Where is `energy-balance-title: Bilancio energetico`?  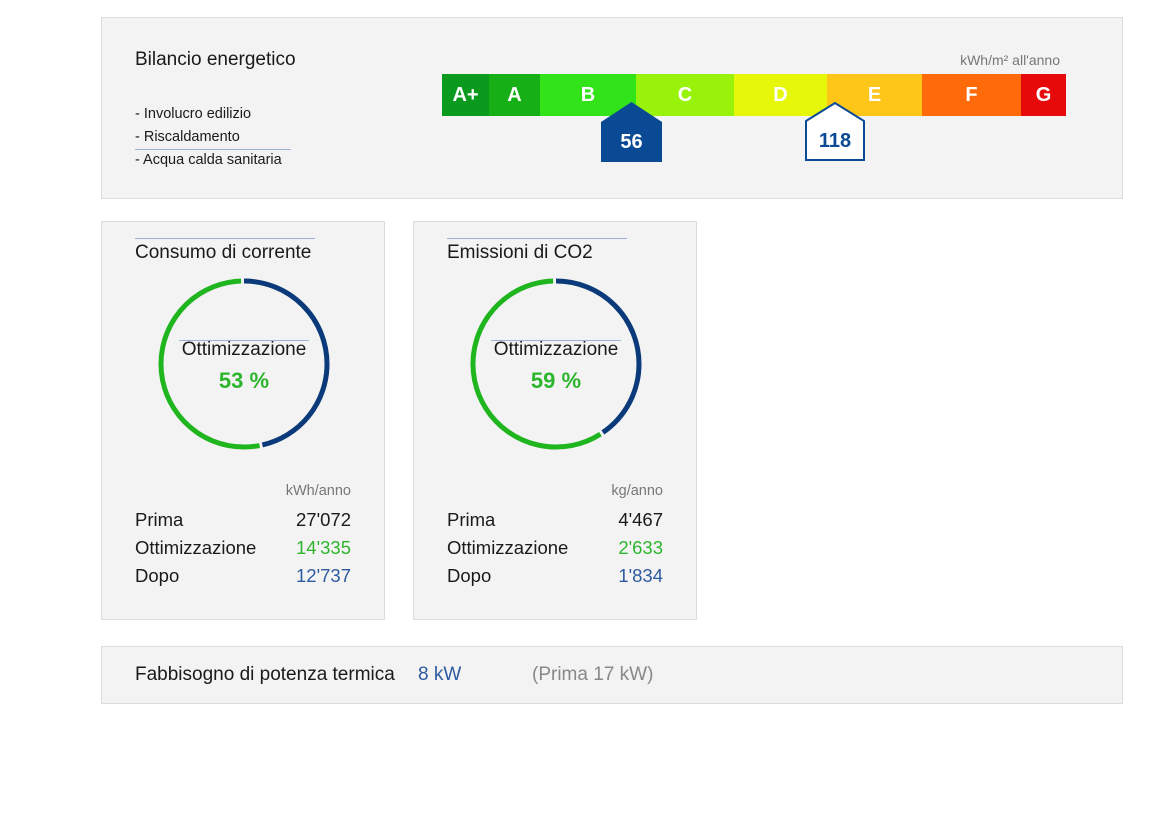
energy-balance-title: Bilancio energetico is located at coordinates (215, 59).